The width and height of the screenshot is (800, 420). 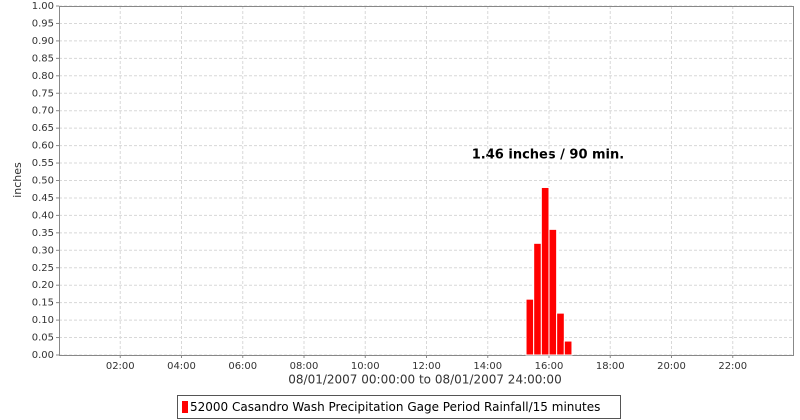 I want to click on y-tick-label: 0.30, so click(x=43, y=250).